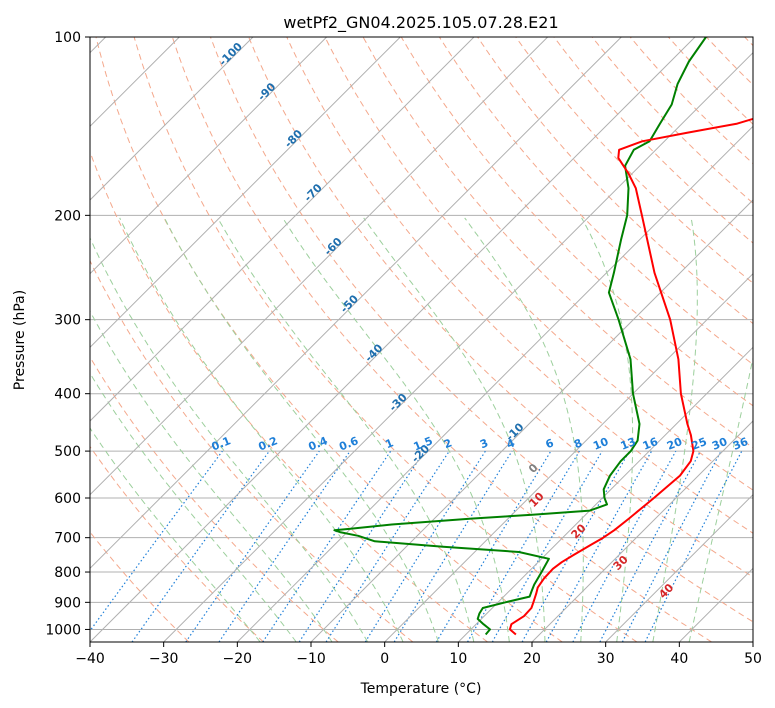 Image resolution: width=775 pixels, height=708 pixels. What do you see at coordinates (67, 334) in the screenshot?
I see `y-axis-ticks: 100 200 300 400 500 600 700 800 900 1000` at bounding box center [67, 334].